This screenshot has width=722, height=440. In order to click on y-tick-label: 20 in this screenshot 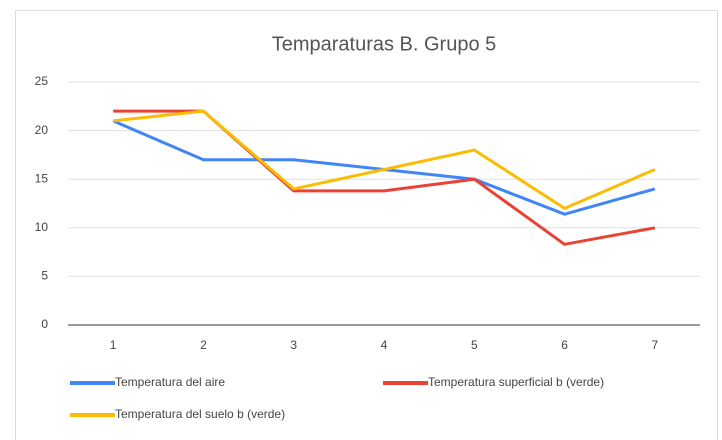, I will do `click(42, 130)`.